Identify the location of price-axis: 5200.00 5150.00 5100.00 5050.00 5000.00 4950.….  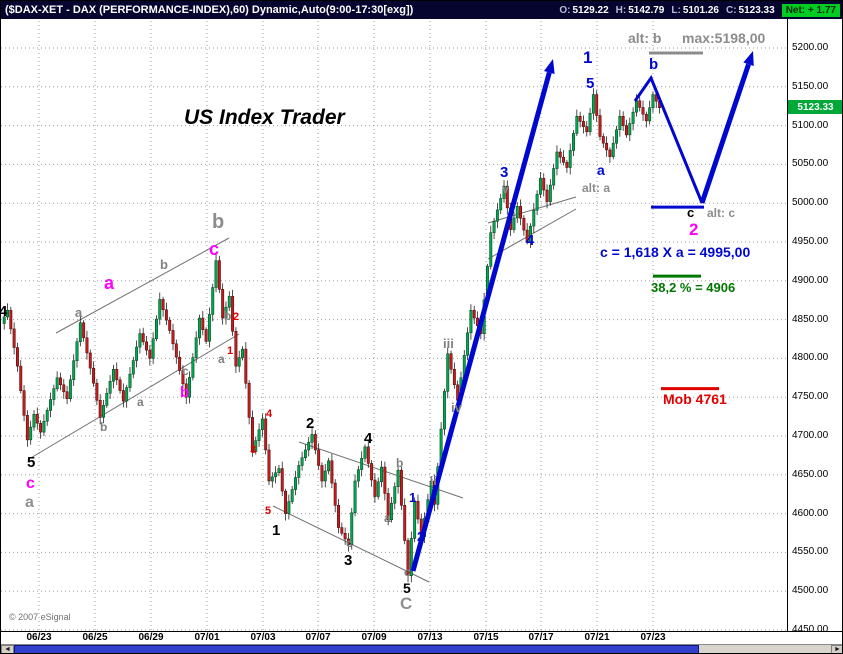
(815, 327).